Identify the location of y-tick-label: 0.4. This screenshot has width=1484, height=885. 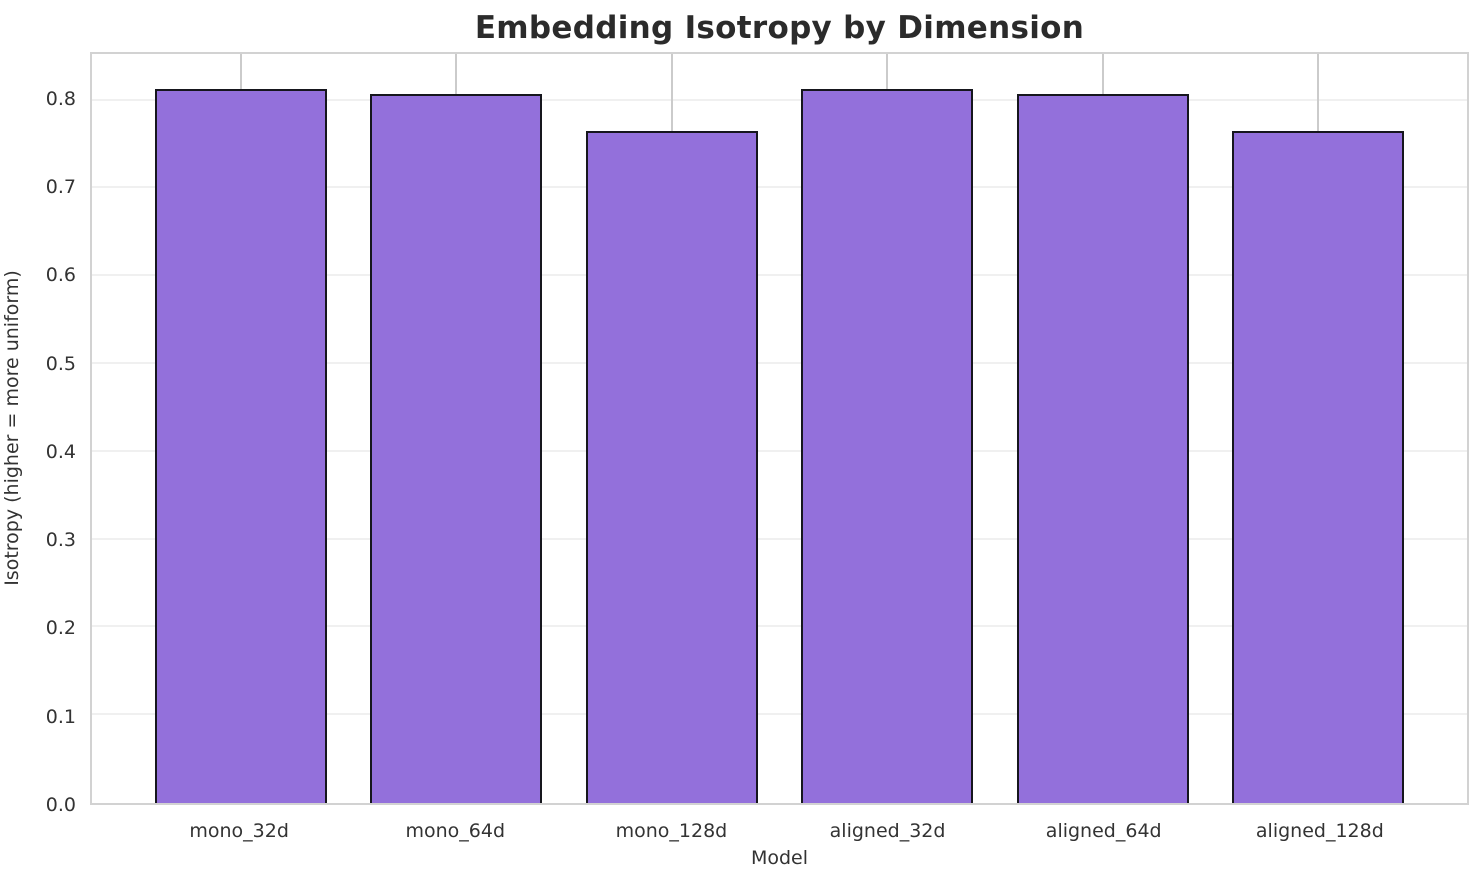
(60, 451).